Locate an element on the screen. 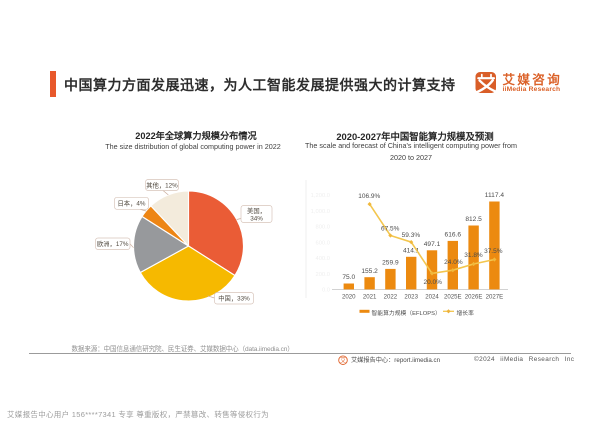  svg-text: 155.2 is located at coordinates (369, 271).